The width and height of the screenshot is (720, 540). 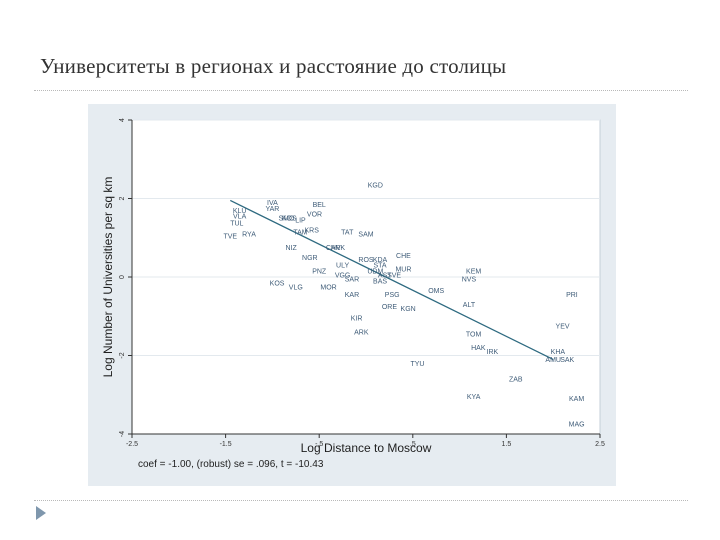 I want to click on point-label: ZAB, so click(x=516, y=380).